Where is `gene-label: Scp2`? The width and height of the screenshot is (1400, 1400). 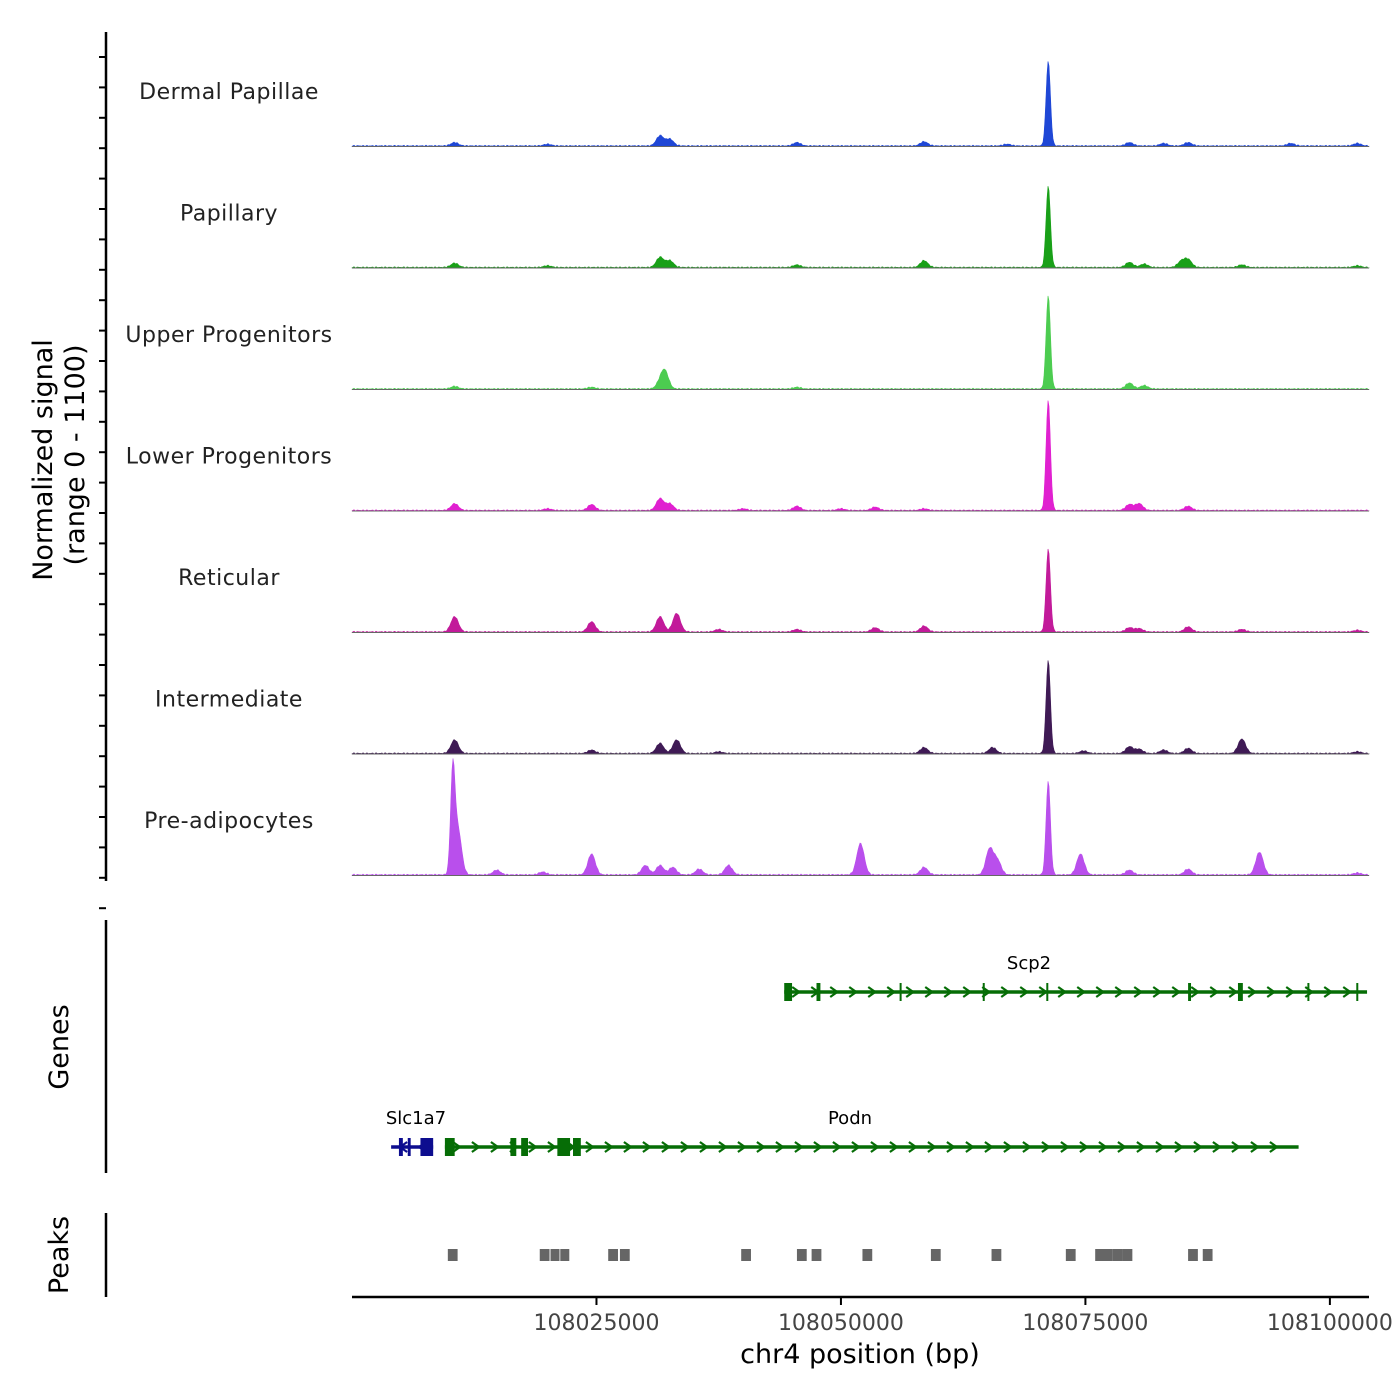 gene-label: Scp2 is located at coordinates (1029, 963).